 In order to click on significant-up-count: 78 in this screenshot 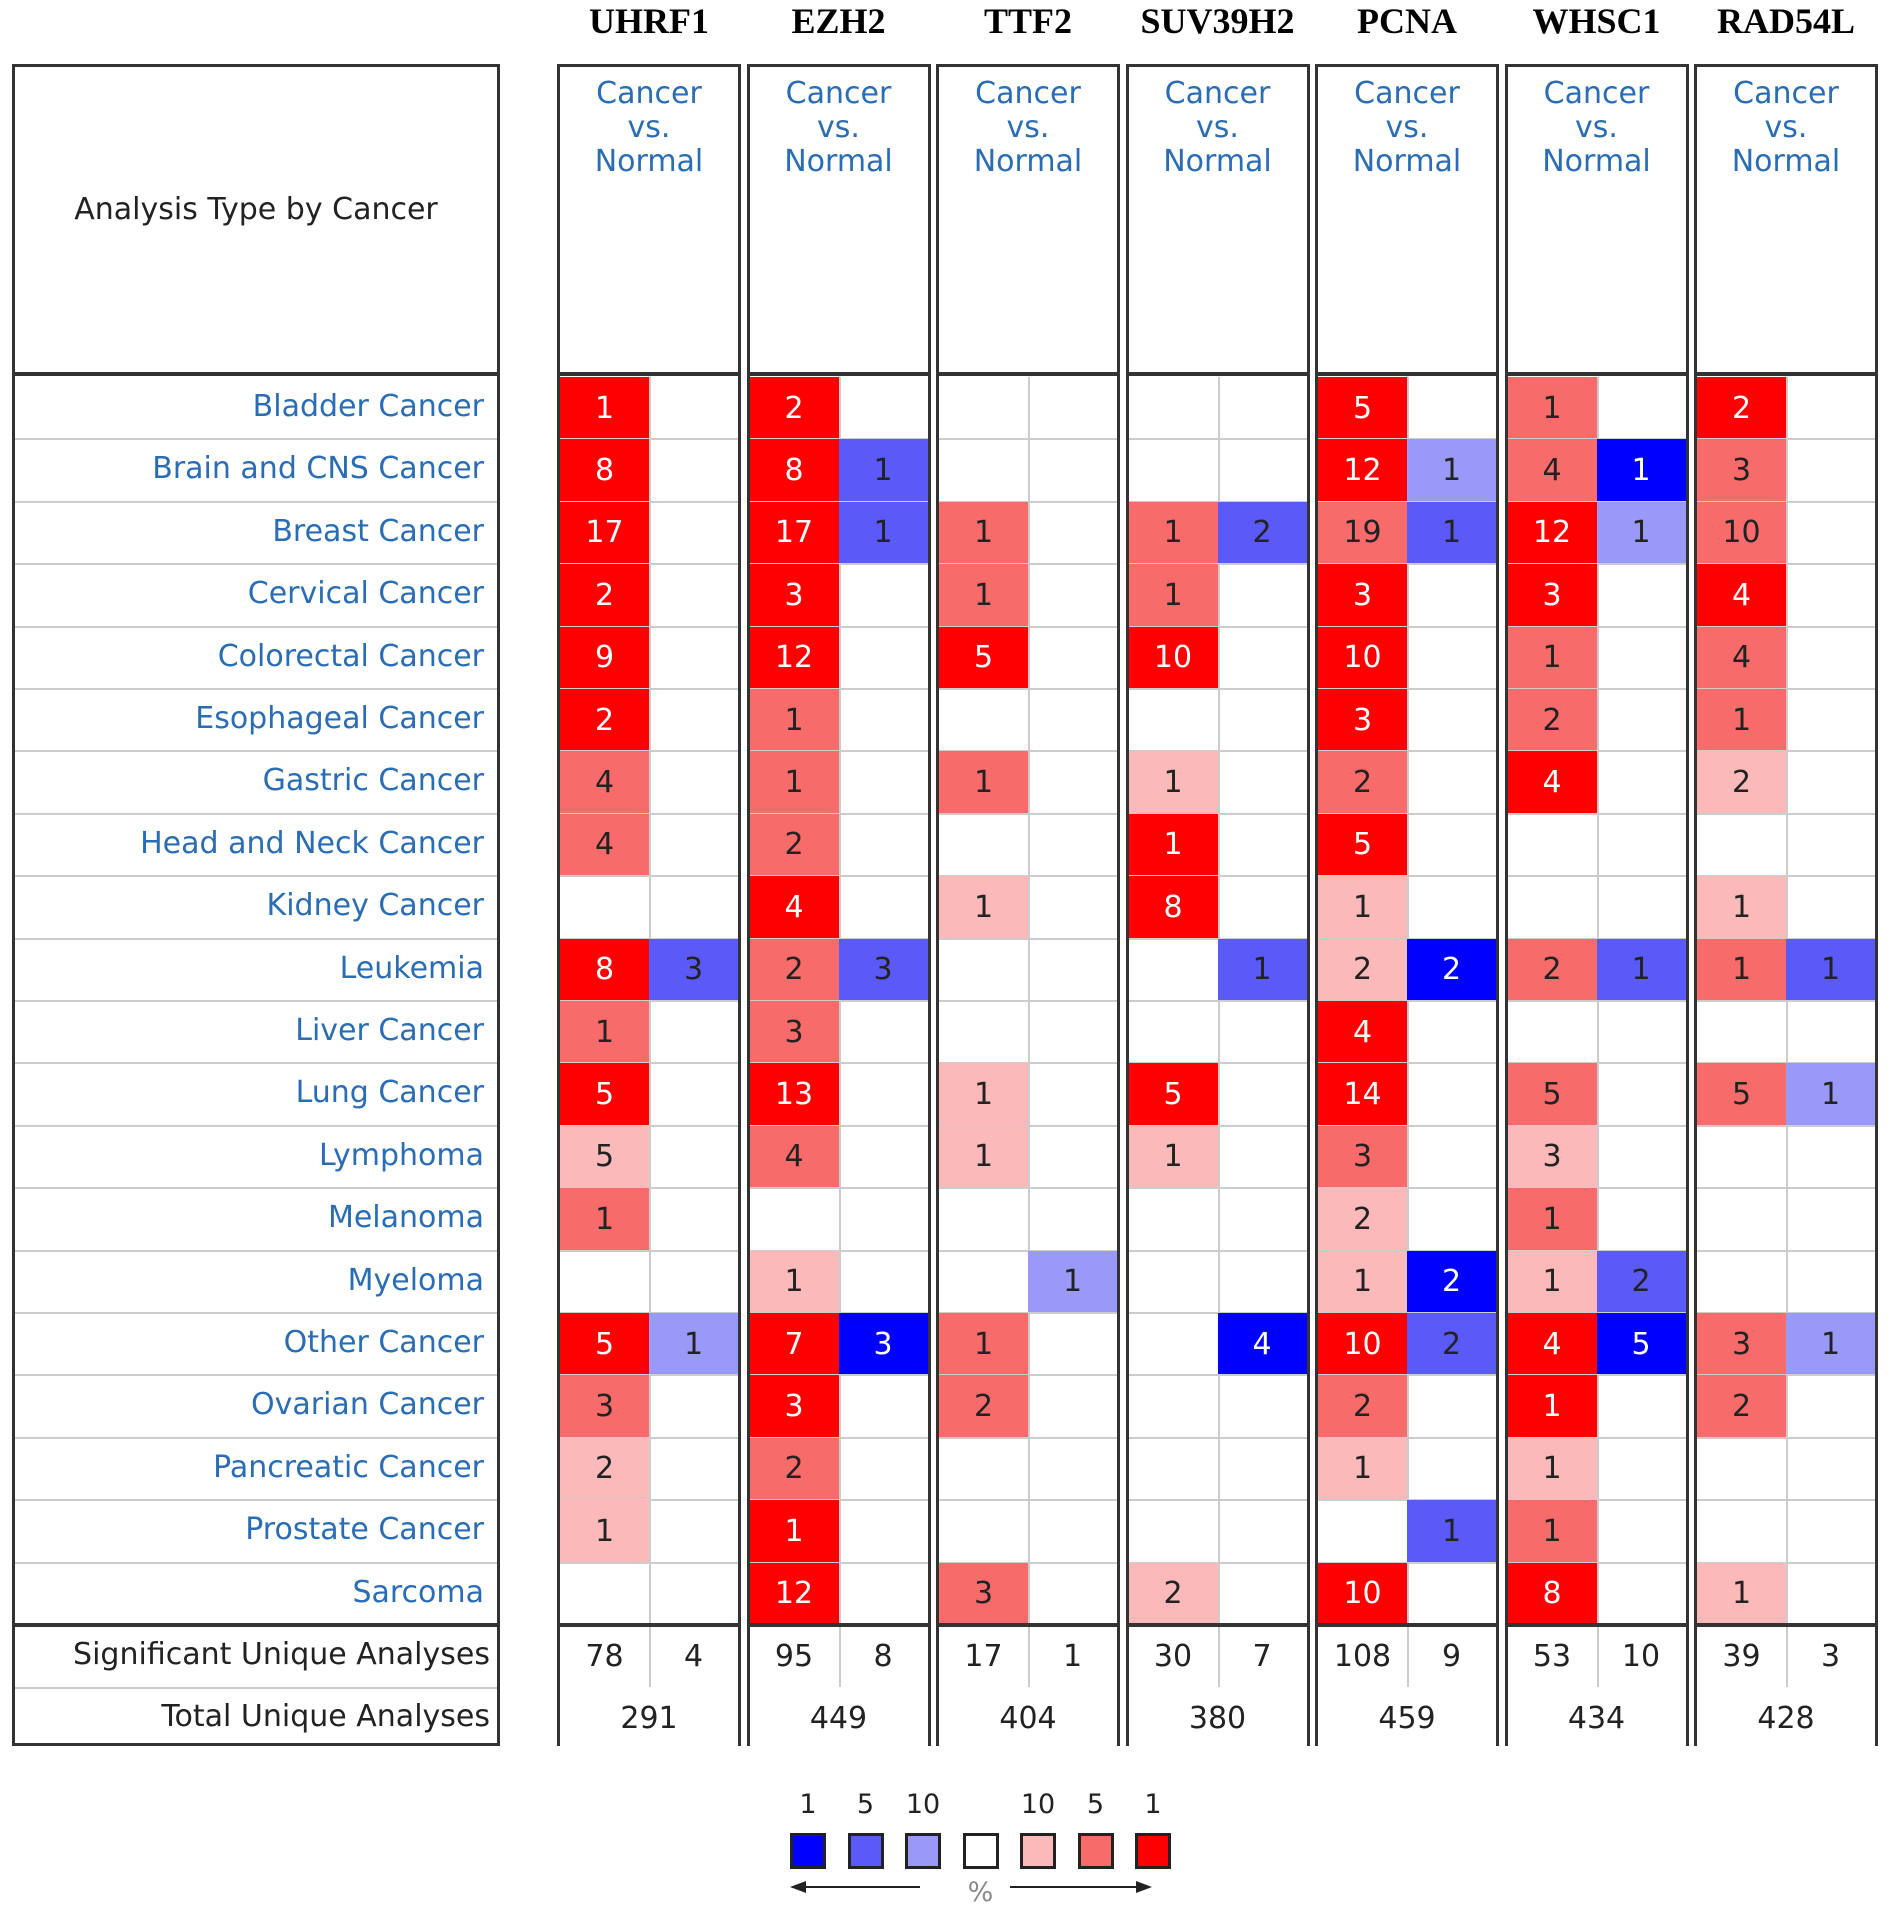, I will do `click(604, 1656)`.